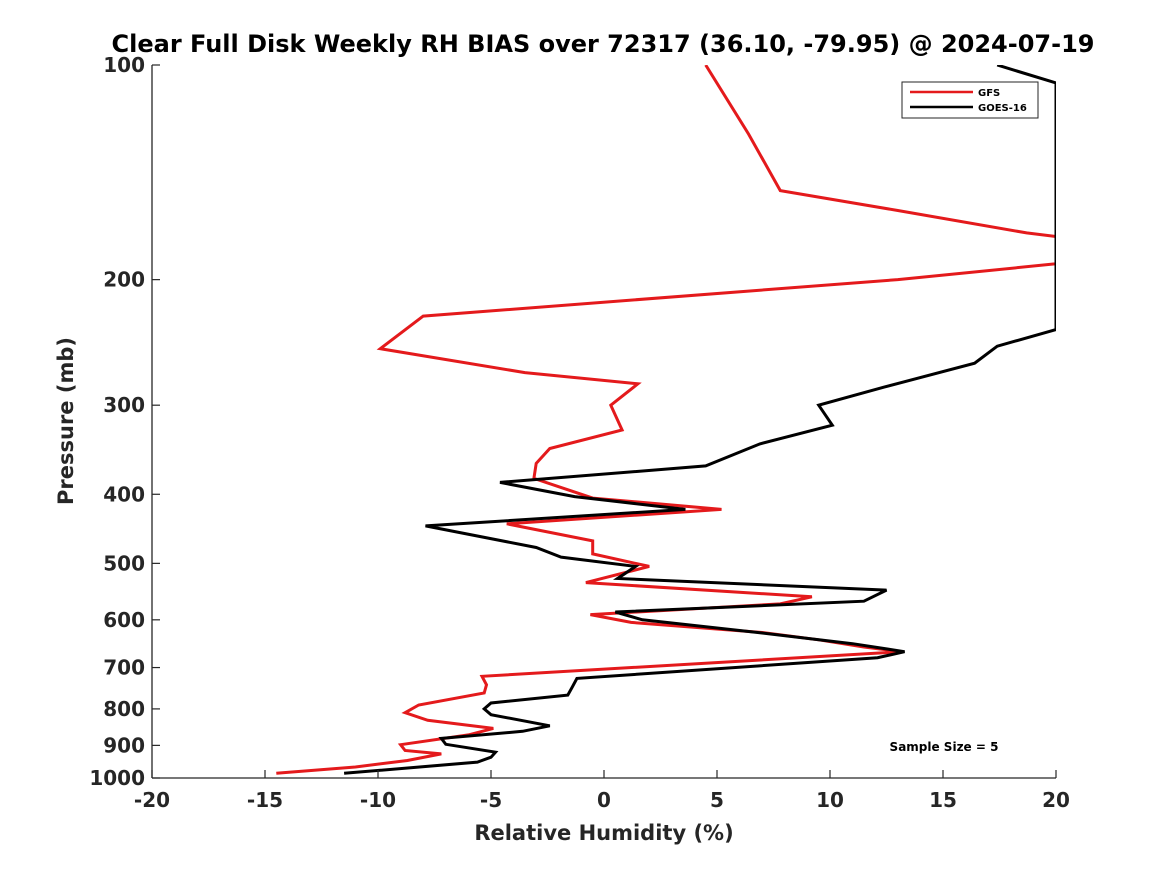 This screenshot has height=875, width=1167. Describe the element at coordinates (124, 280) in the screenshot. I see `y-tick-label: 200` at that location.